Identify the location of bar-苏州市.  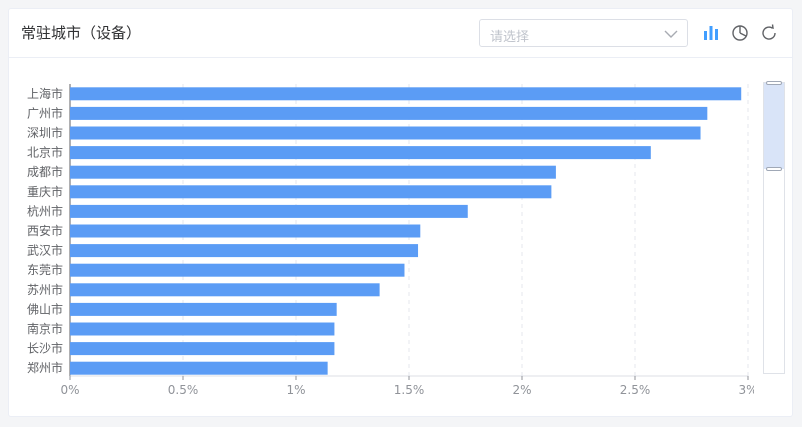
(225, 290).